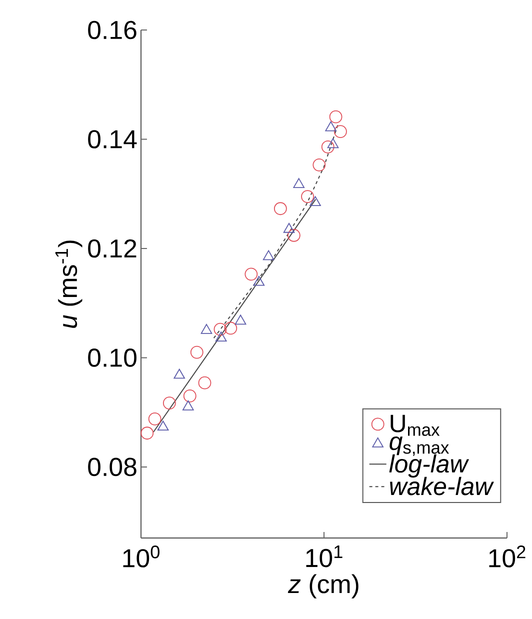 The height and width of the screenshot is (619, 532). Describe the element at coordinates (112, 30) in the screenshot. I see `y-tick-label: 0.16` at that location.